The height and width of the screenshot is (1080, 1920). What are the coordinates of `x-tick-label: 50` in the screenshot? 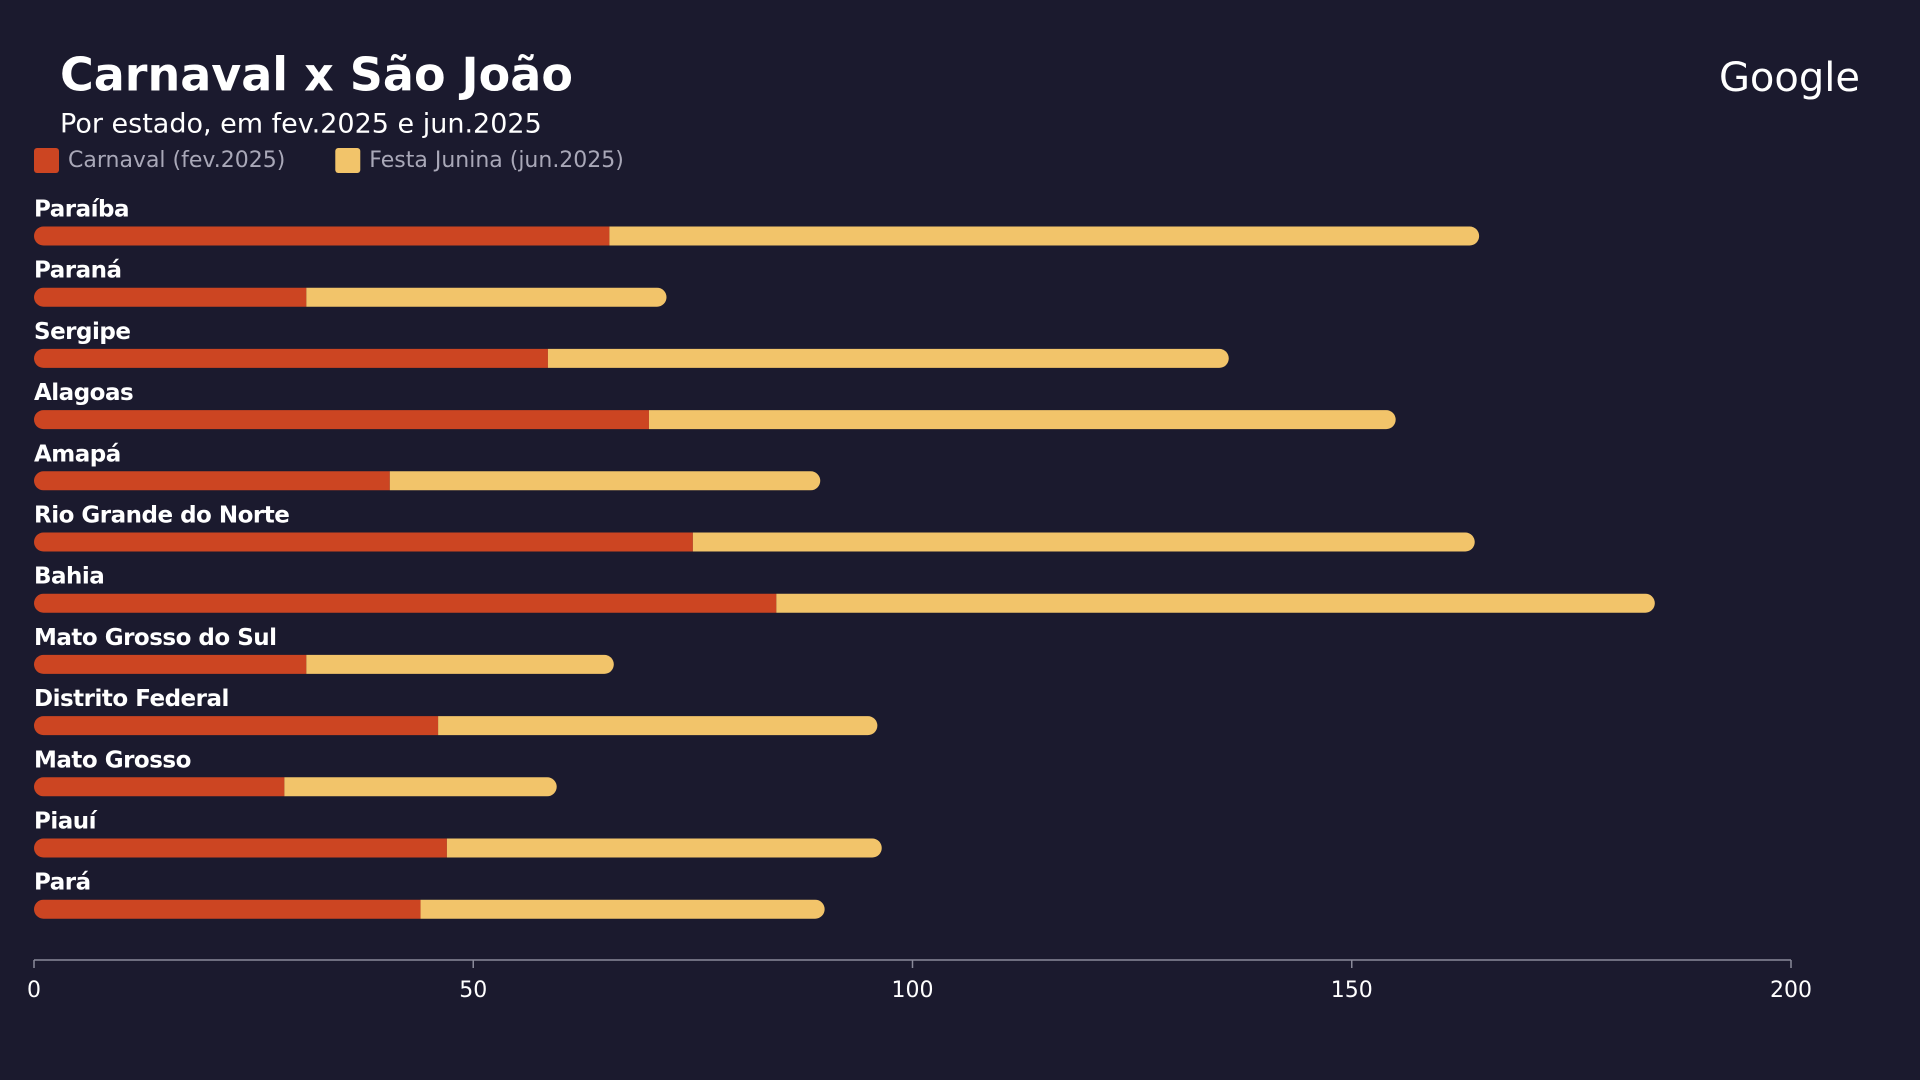 It's located at (473, 990).